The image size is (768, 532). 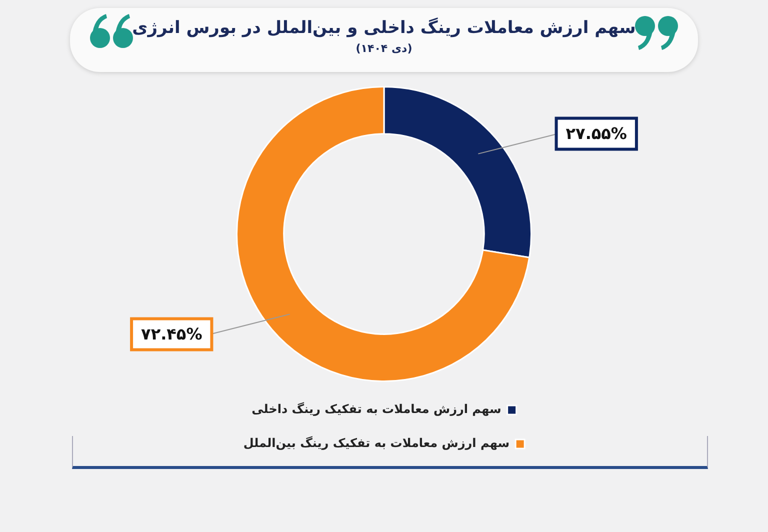 What do you see at coordinates (376, 443) in the screenshot?
I see `legend-label: سهم ارزش معاملات به تفکیک رینگ بین‌الملل` at bounding box center [376, 443].